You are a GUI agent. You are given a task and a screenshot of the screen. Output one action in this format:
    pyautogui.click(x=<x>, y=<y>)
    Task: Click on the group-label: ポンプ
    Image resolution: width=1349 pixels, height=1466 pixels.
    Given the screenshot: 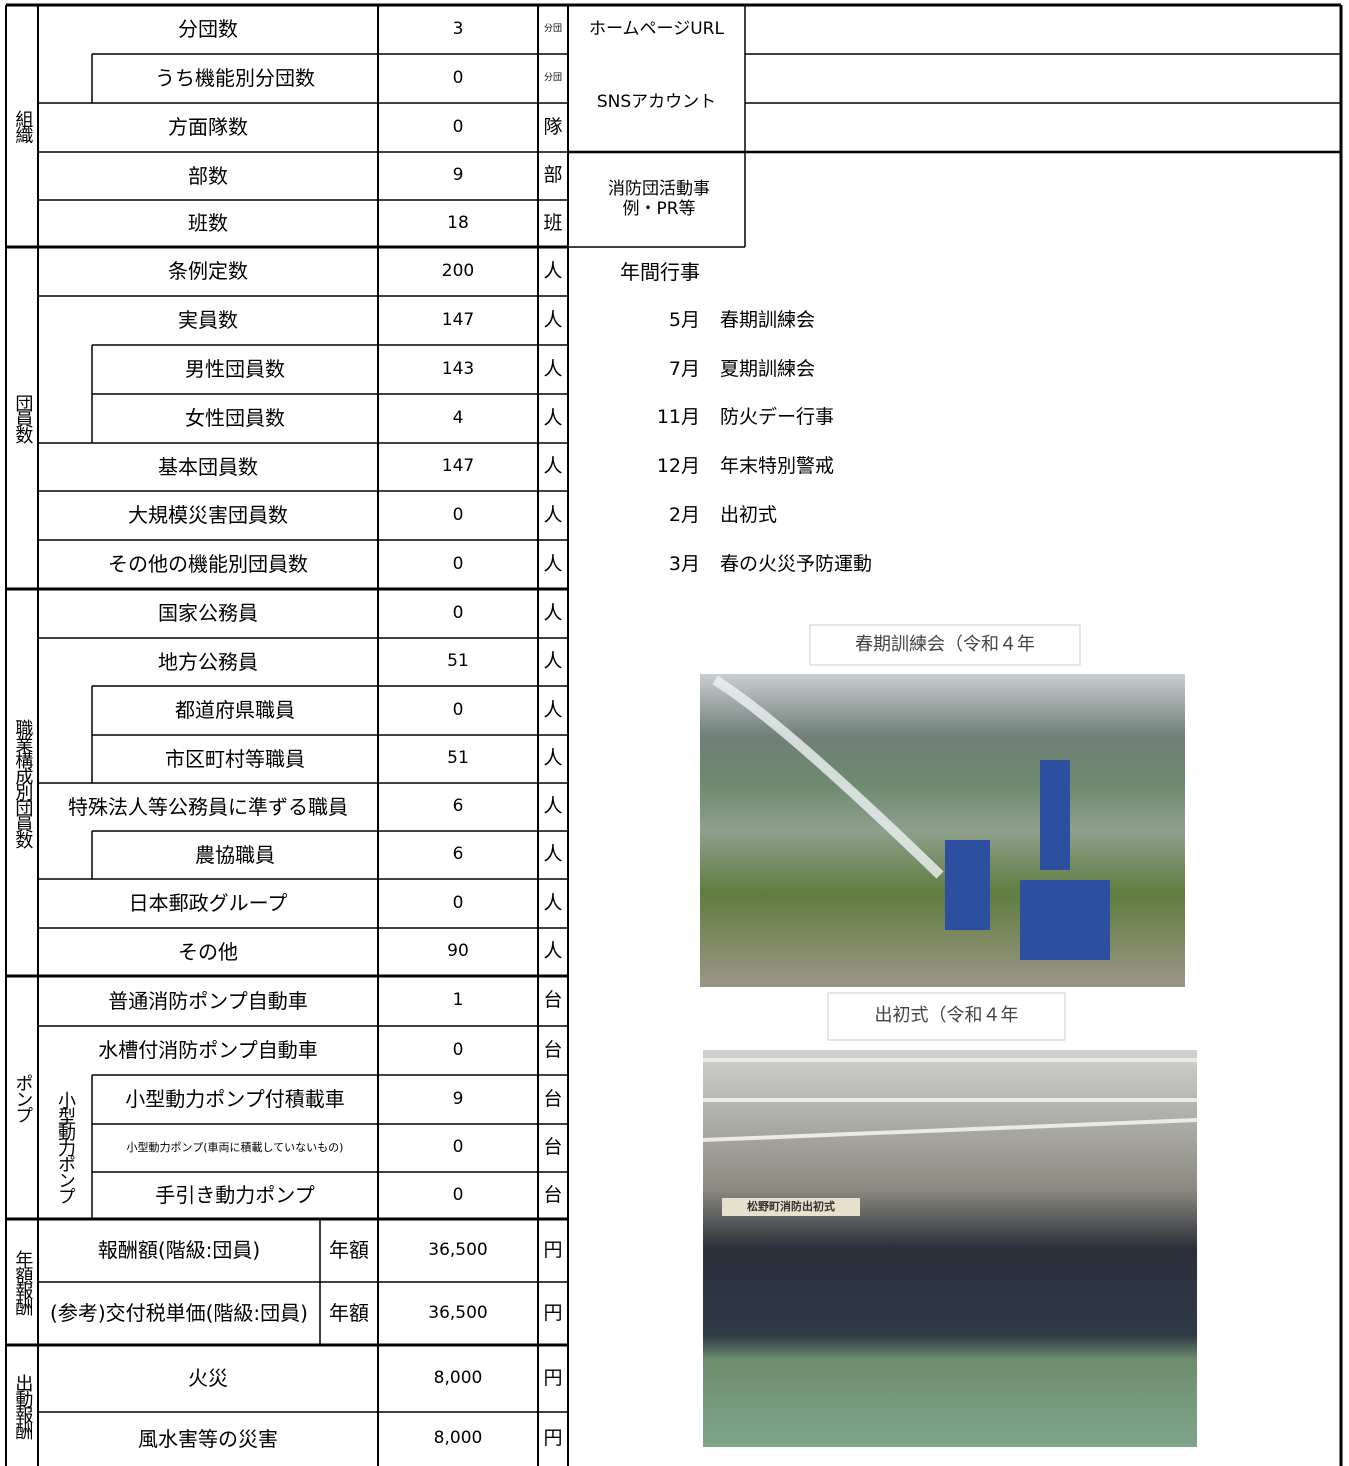 What is the action you would take?
    pyautogui.click(x=23, y=1097)
    